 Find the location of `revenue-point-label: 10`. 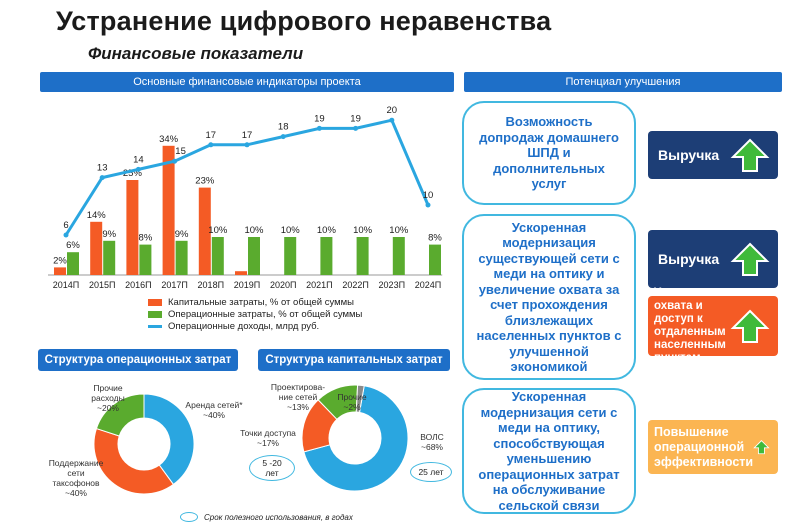

revenue-point-label: 10 is located at coordinates (428, 195).